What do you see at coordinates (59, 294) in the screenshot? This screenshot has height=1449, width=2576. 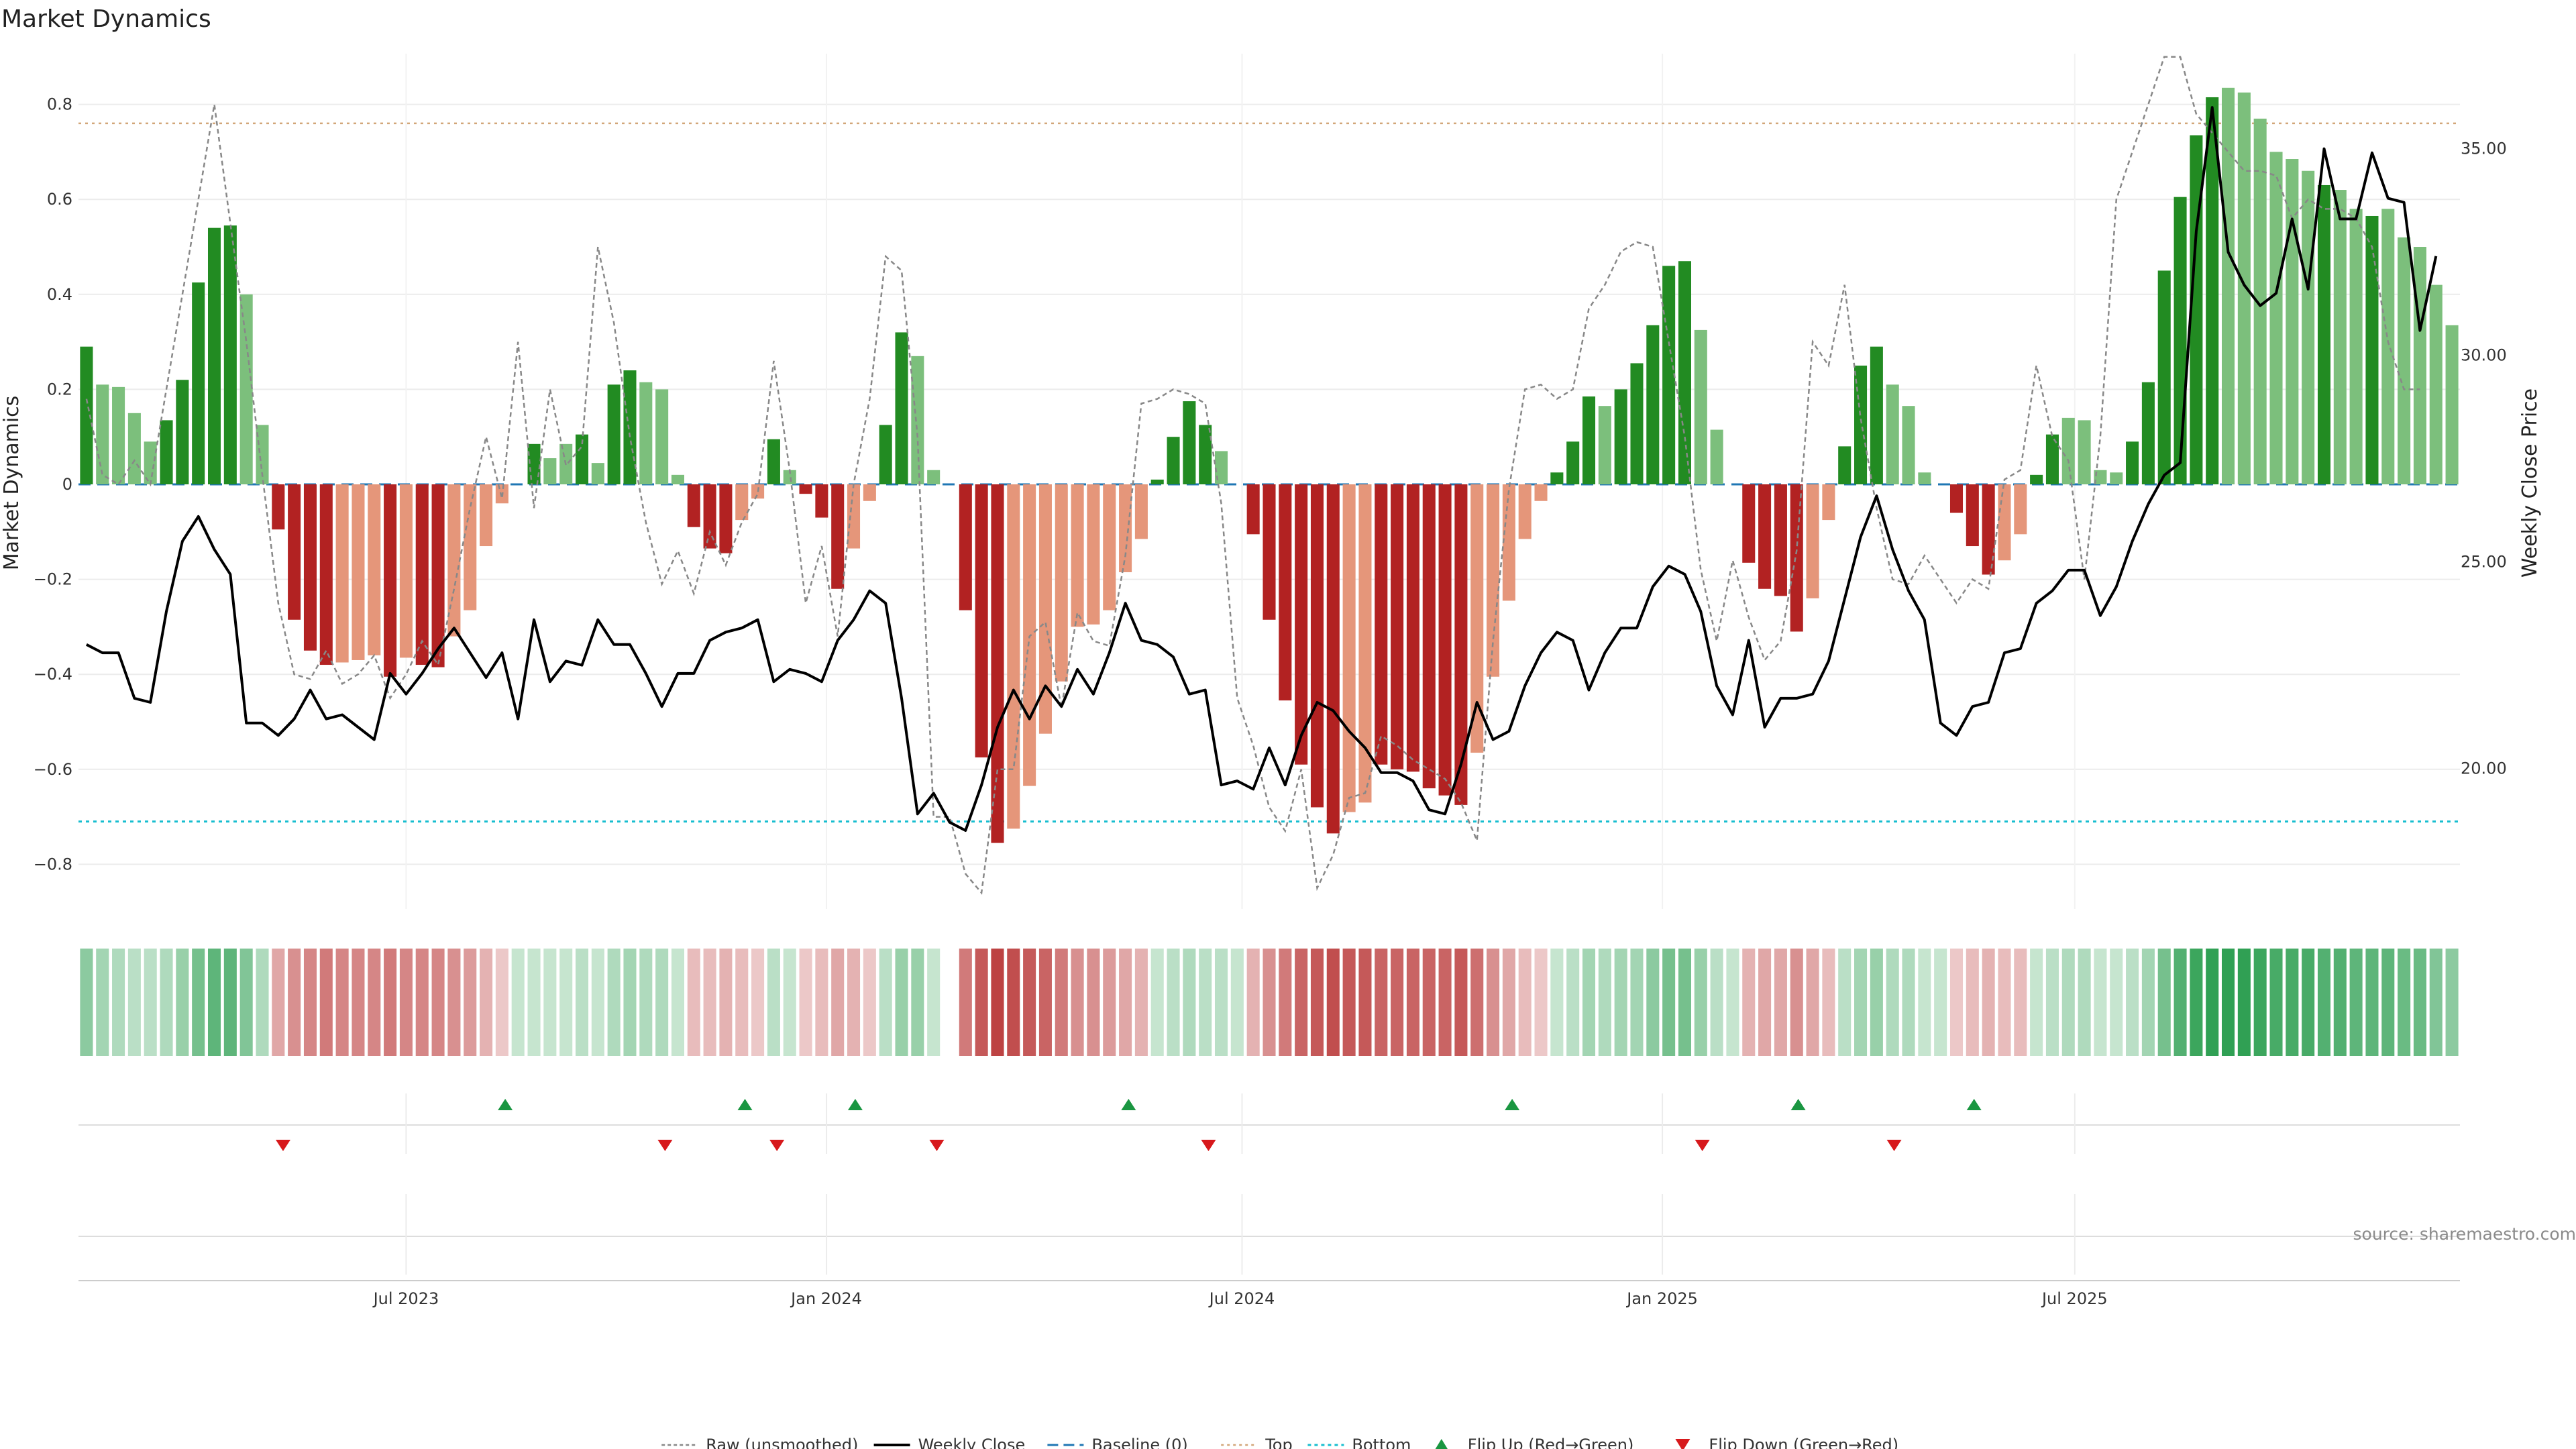 I see `left-tick-label: 0.4` at bounding box center [59, 294].